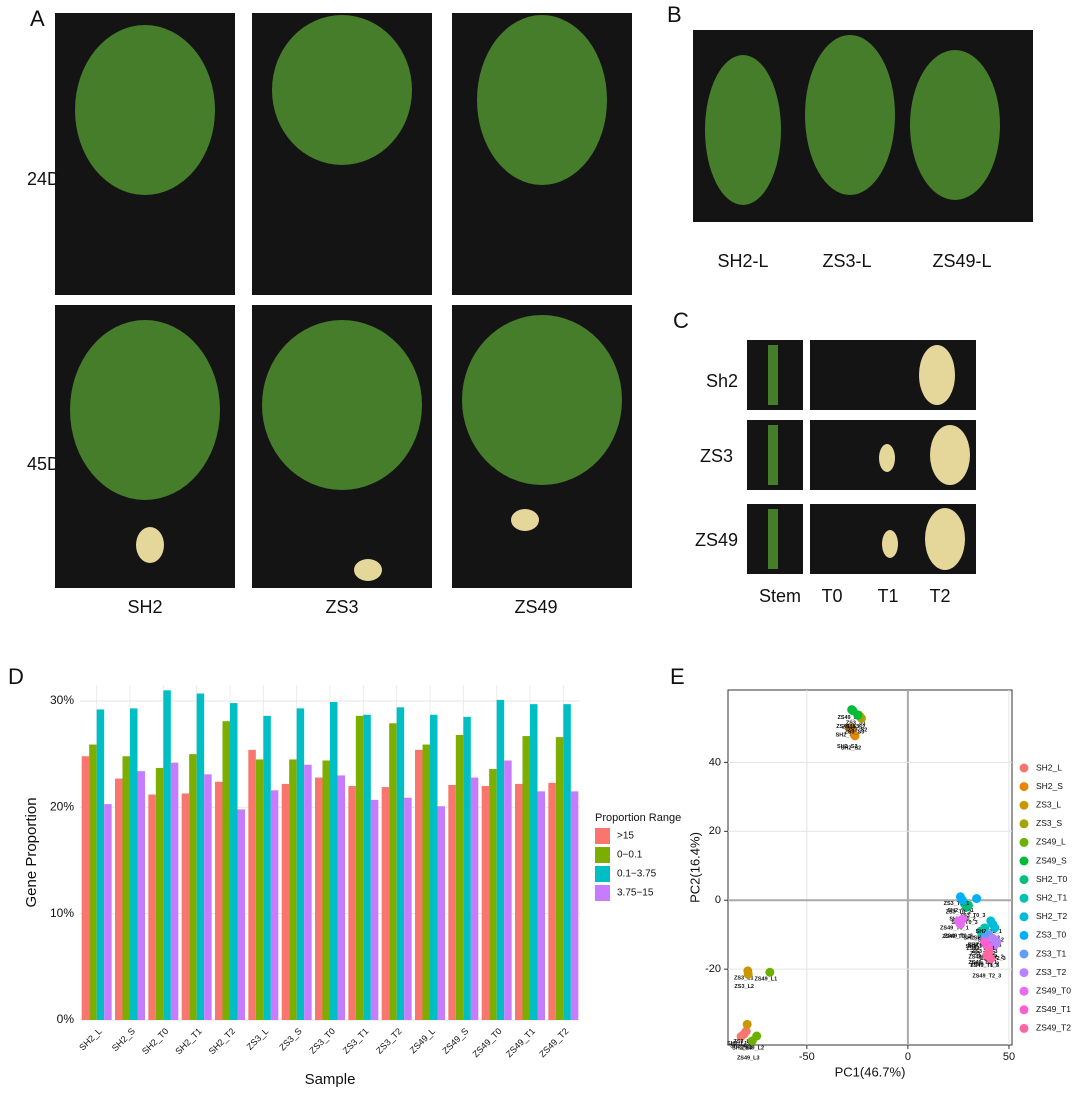 The image size is (1080, 1097). What do you see at coordinates (981, 945) in the screenshot?
I see `point-label: SH2_T1_3` at bounding box center [981, 945].